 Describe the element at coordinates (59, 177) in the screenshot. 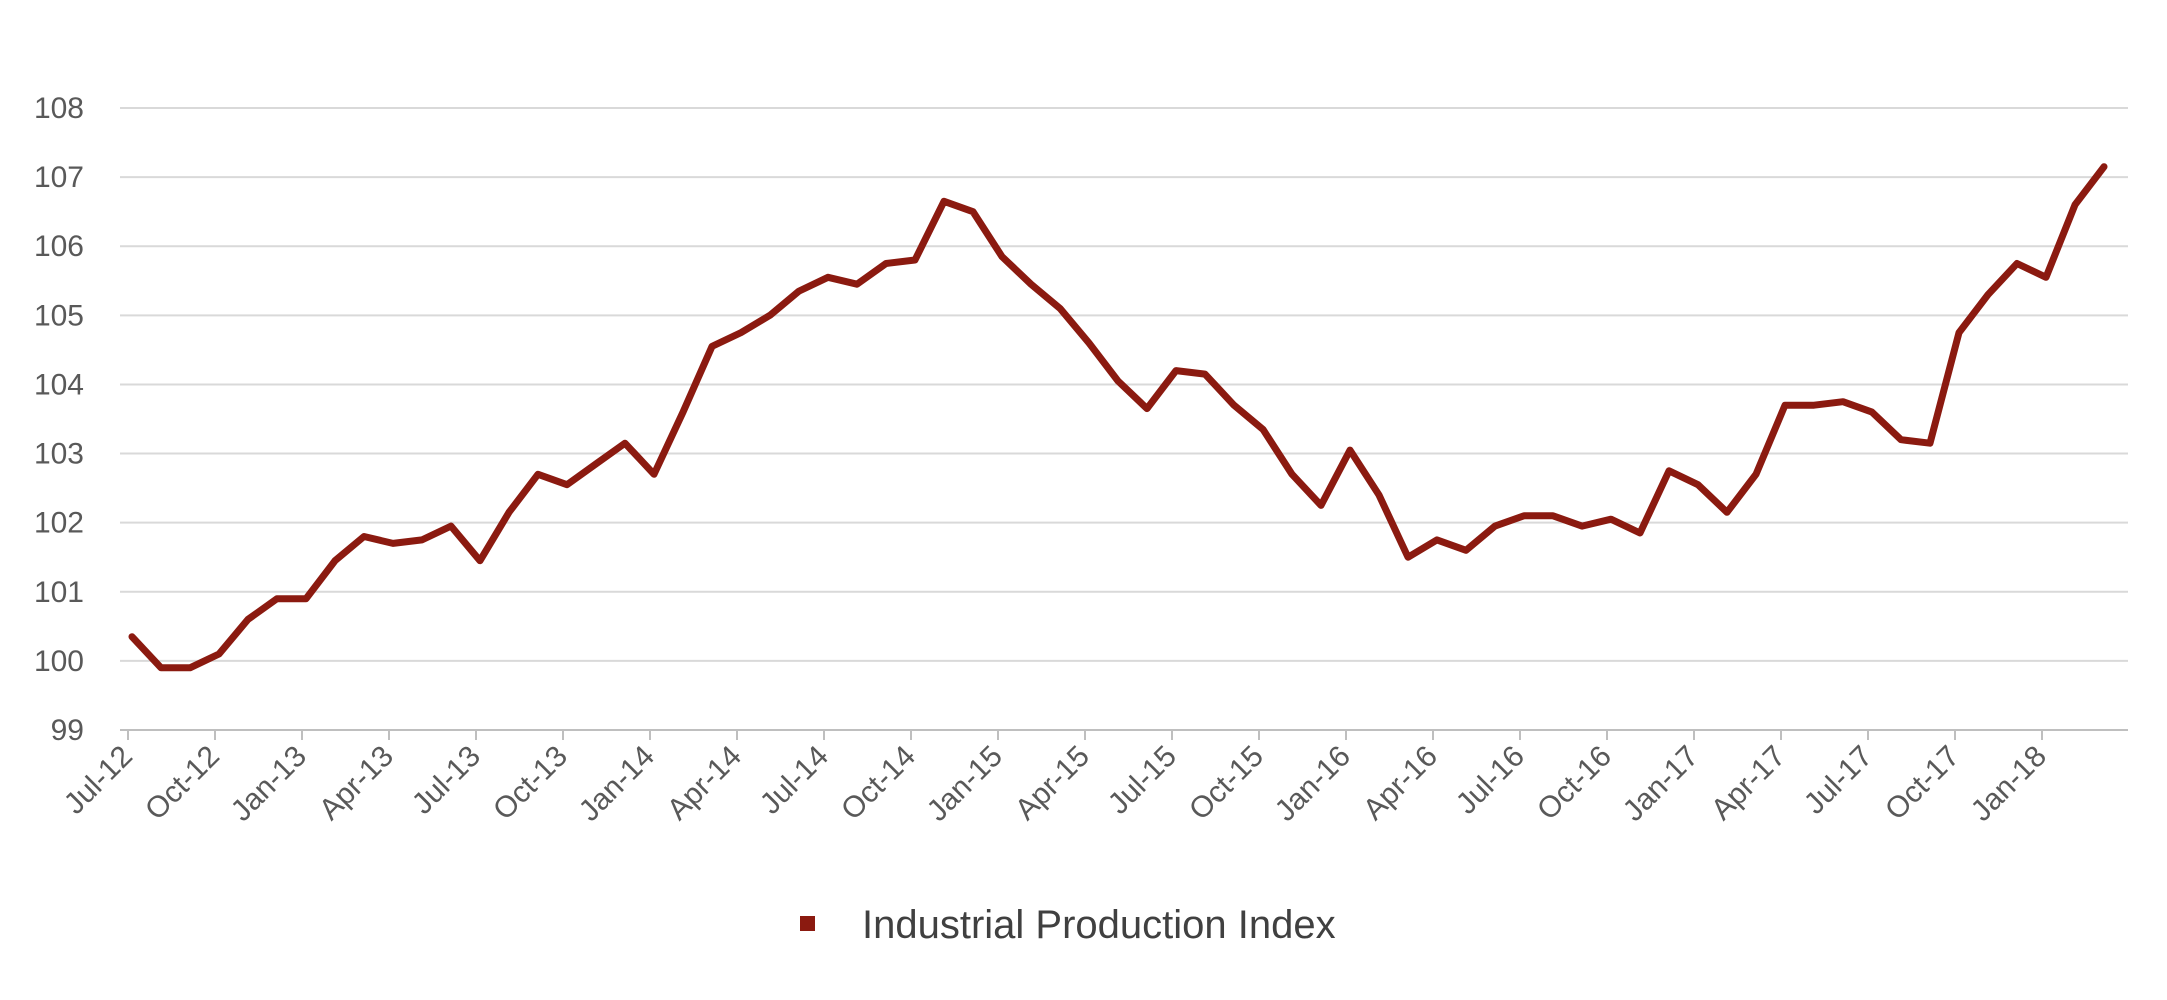

I see `y-tick-label: 107` at that location.